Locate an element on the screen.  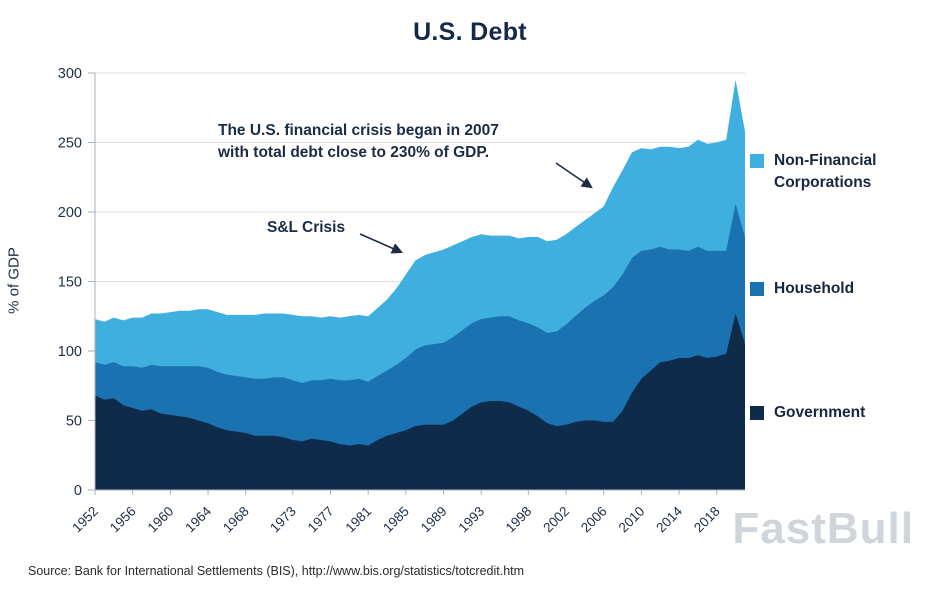
svg-text: 1981 is located at coordinates (358, 520).